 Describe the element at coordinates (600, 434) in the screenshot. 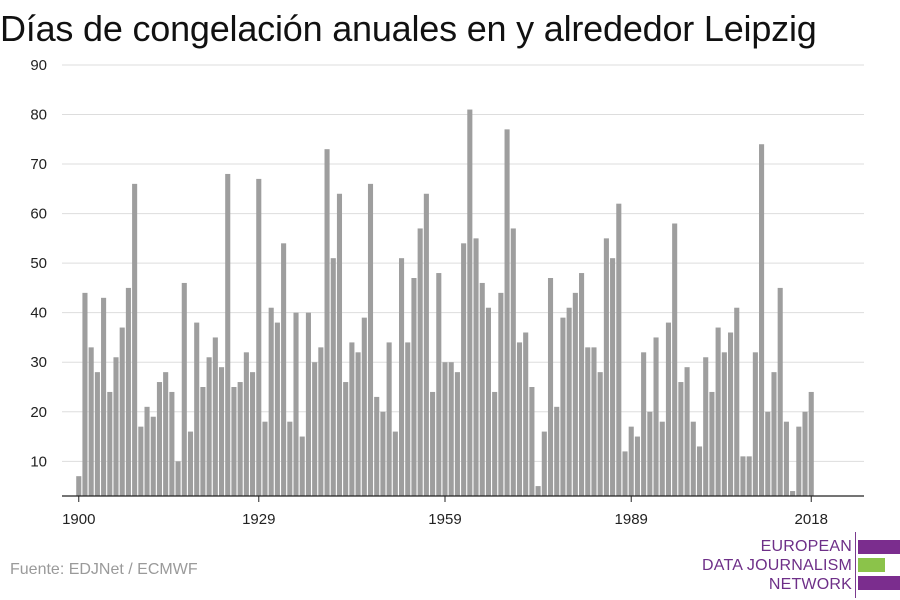

I see `bar-1984` at that location.